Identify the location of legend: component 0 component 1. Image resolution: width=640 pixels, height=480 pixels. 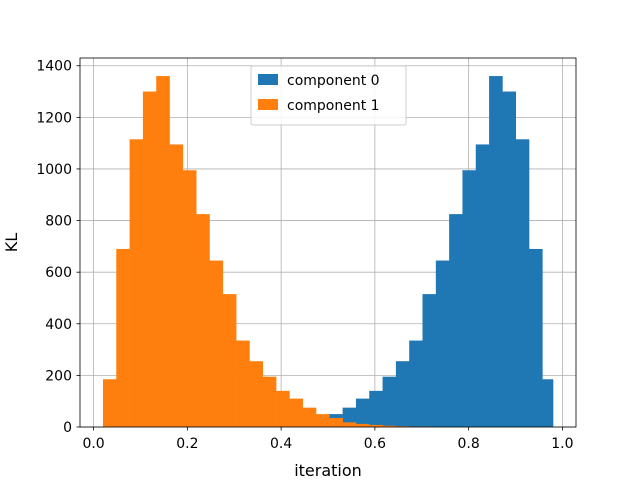
(328, 95).